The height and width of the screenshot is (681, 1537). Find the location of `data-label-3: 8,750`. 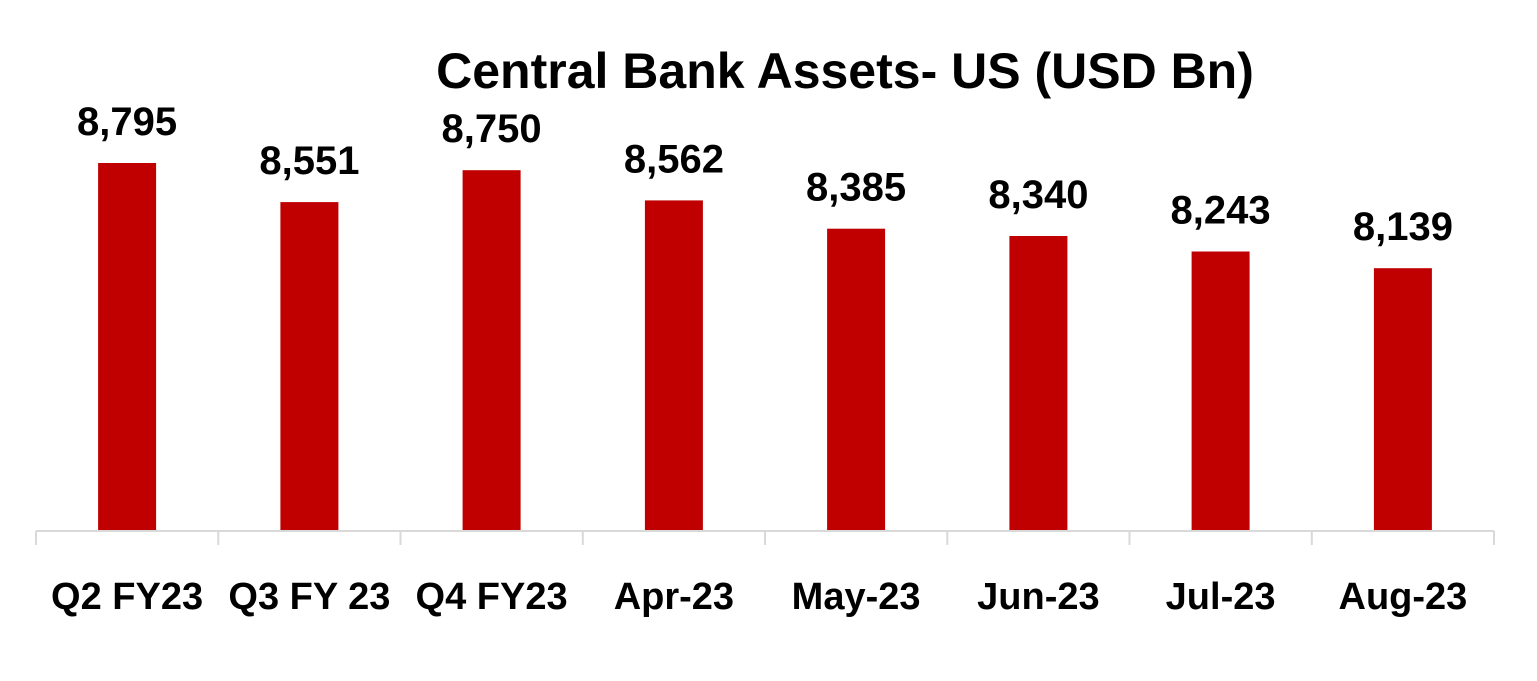

data-label-3: 8,750 is located at coordinates (492, 129).